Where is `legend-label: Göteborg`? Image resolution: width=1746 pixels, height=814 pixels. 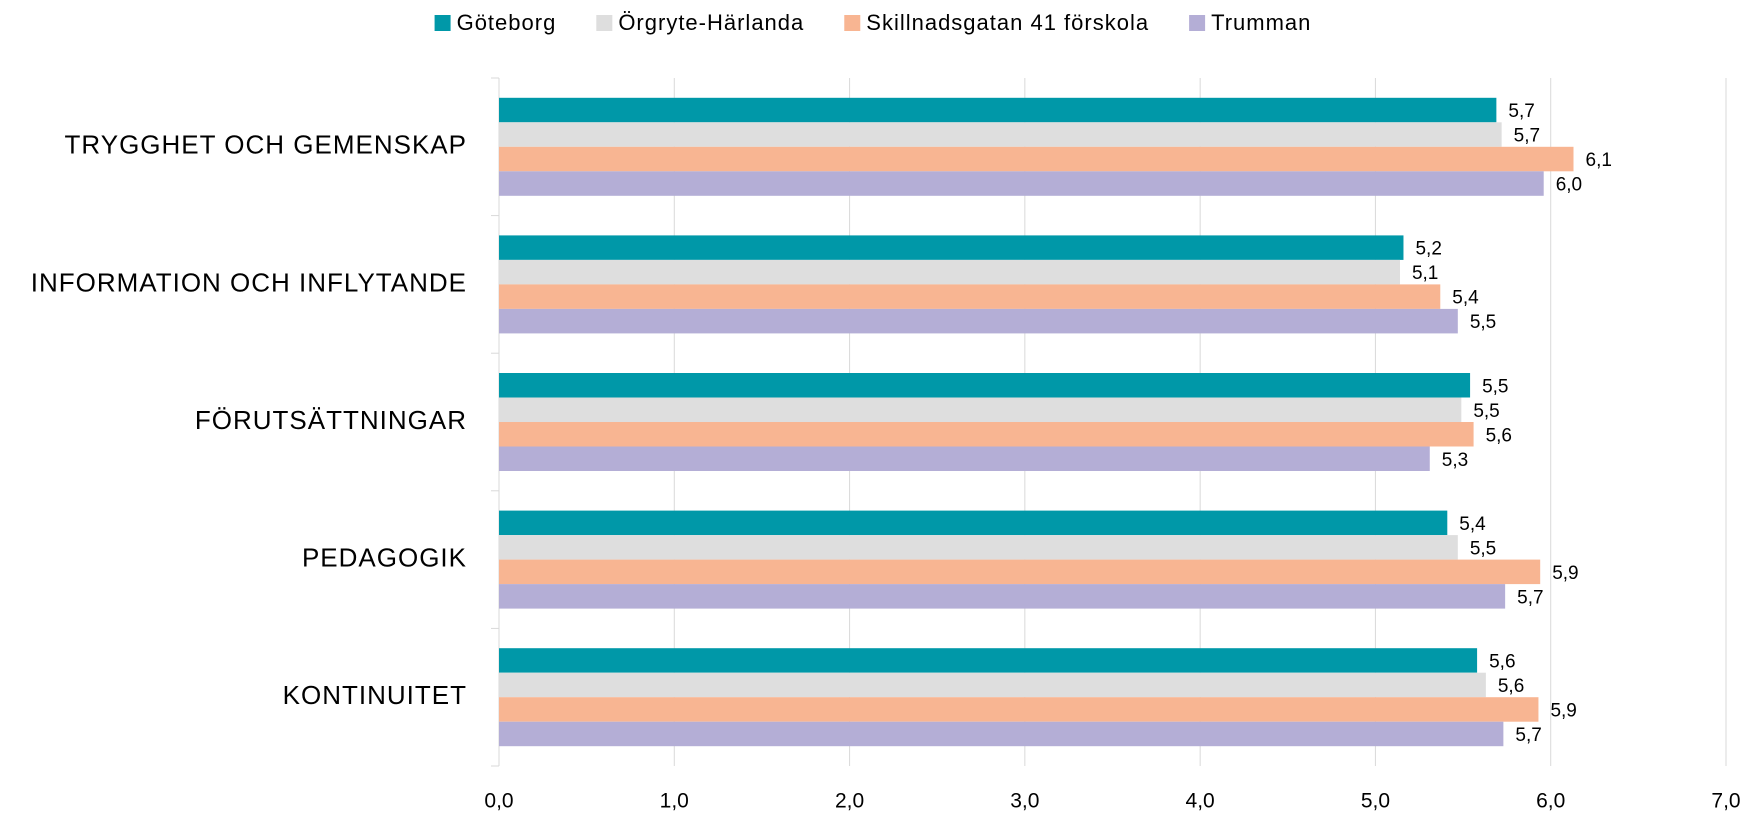 legend-label: Göteborg is located at coordinates (507, 22).